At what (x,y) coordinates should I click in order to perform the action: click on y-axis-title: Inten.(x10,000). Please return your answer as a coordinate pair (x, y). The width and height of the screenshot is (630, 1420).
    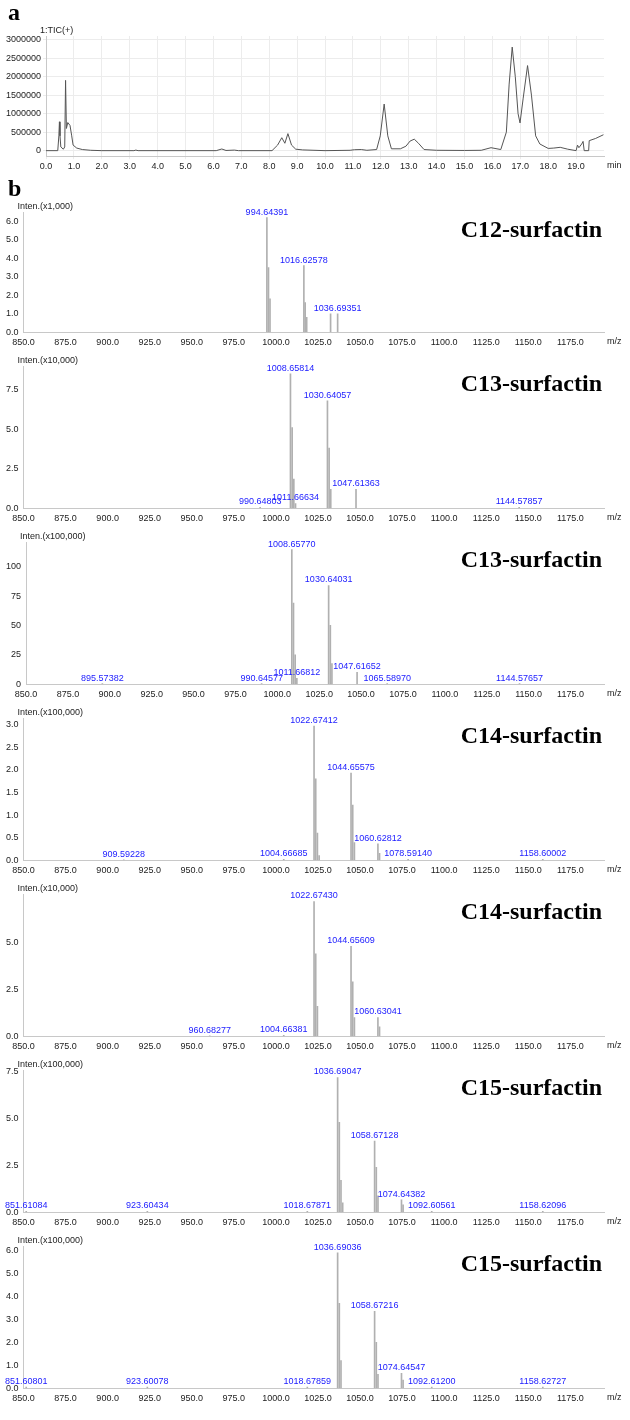
    Looking at the image, I should click on (48, 360).